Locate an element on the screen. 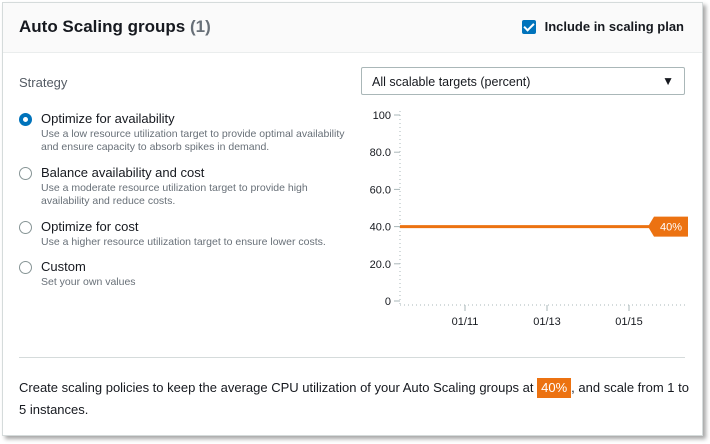 The image size is (710, 444). y-tick-label: 20.0 is located at coordinates (380, 265).